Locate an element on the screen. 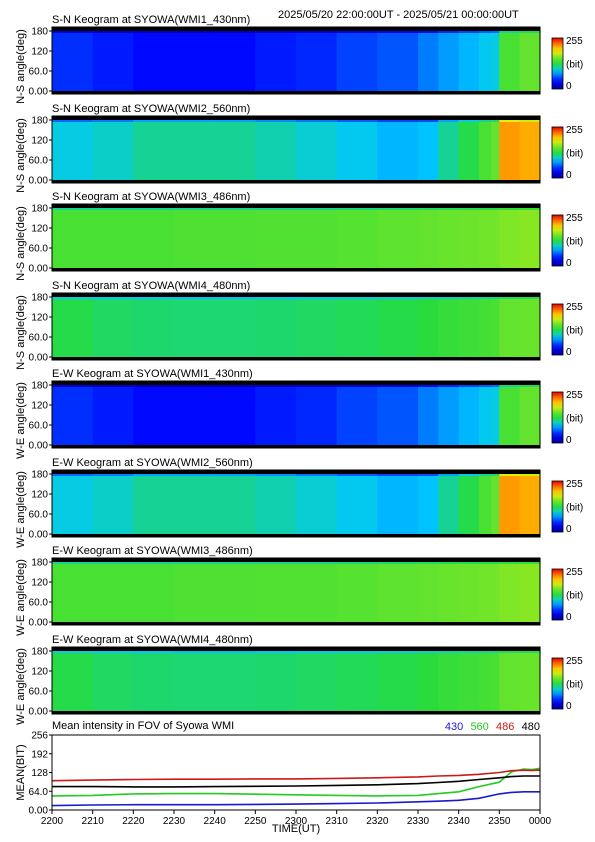  y-tick-label: 256 is located at coordinates (39, 736).